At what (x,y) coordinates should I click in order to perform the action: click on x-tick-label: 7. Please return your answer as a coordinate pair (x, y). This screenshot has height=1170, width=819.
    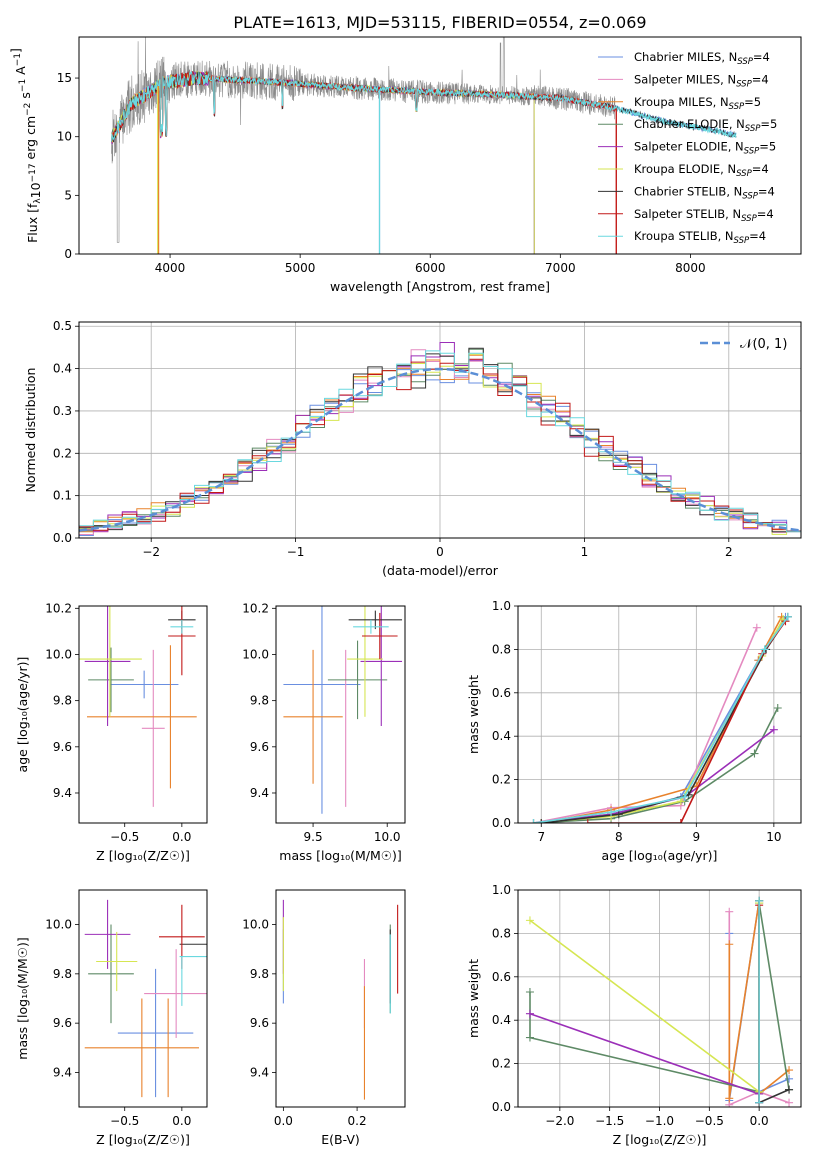
    Looking at the image, I should click on (541, 837).